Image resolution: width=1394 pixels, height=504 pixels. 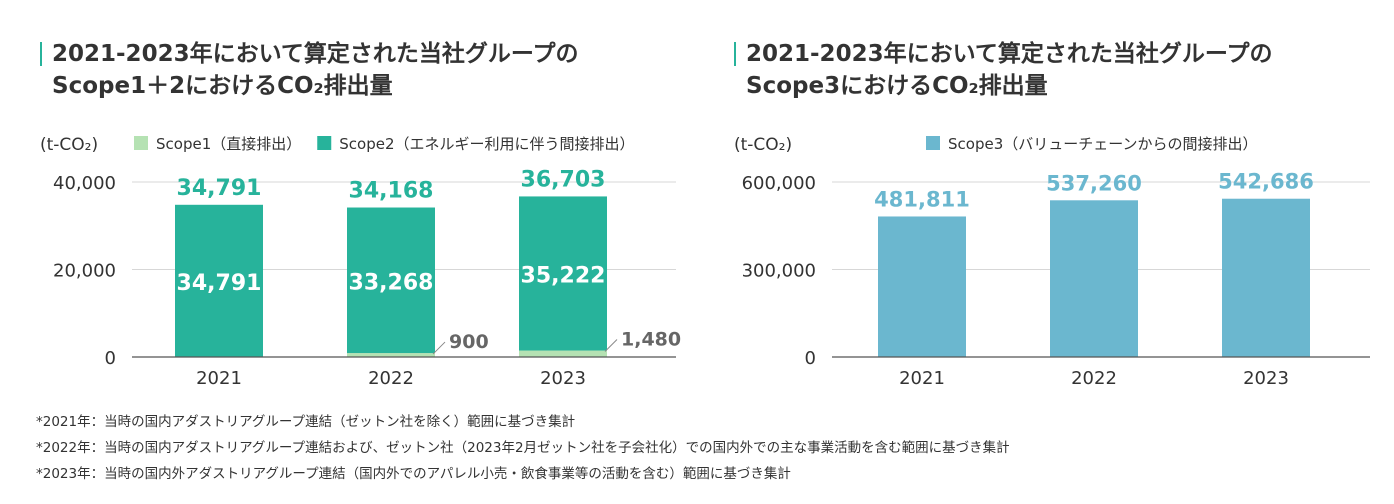 I want to click on bar-value-label-scope2: 34,791, so click(x=219, y=283).